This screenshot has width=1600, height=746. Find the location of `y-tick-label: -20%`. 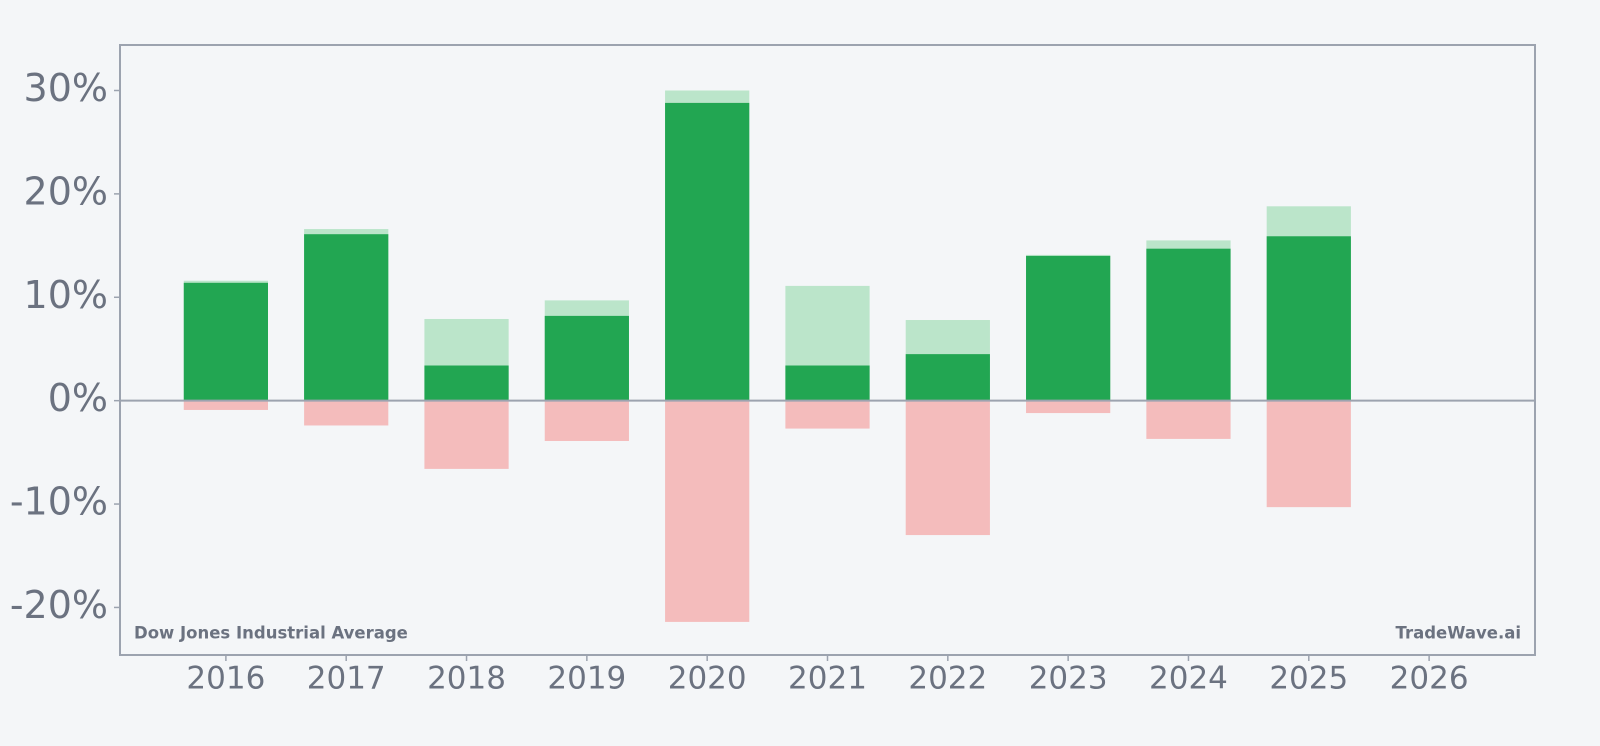

y-tick-label: -20% is located at coordinates (59, 605).